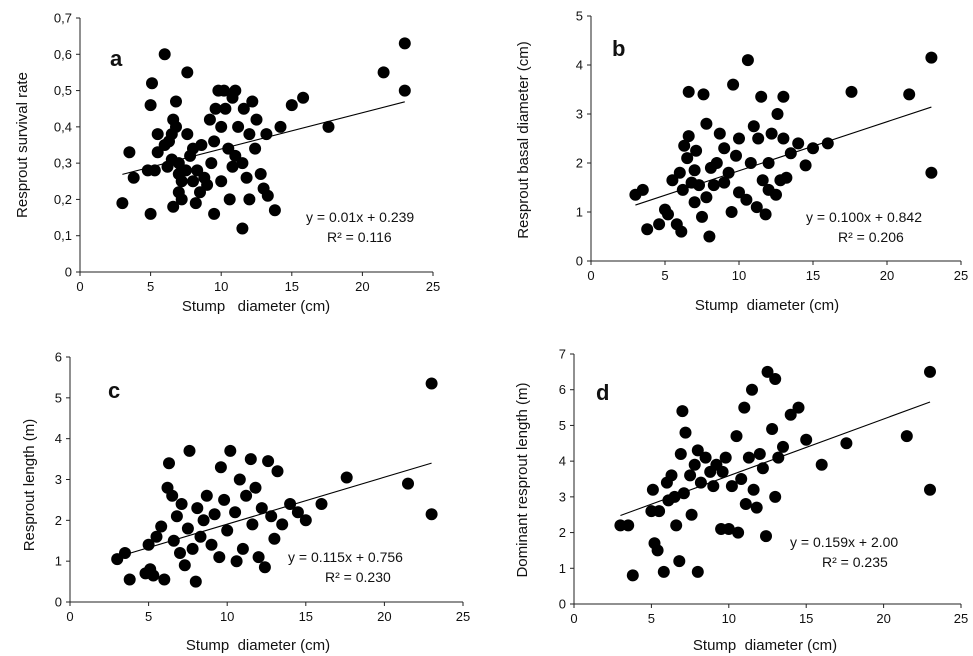 The width and height of the screenshot is (973, 656). What do you see at coordinates (63, 18) in the screenshot?
I see `panel-a-y-tick-label: 0,7` at bounding box center [63, 18].